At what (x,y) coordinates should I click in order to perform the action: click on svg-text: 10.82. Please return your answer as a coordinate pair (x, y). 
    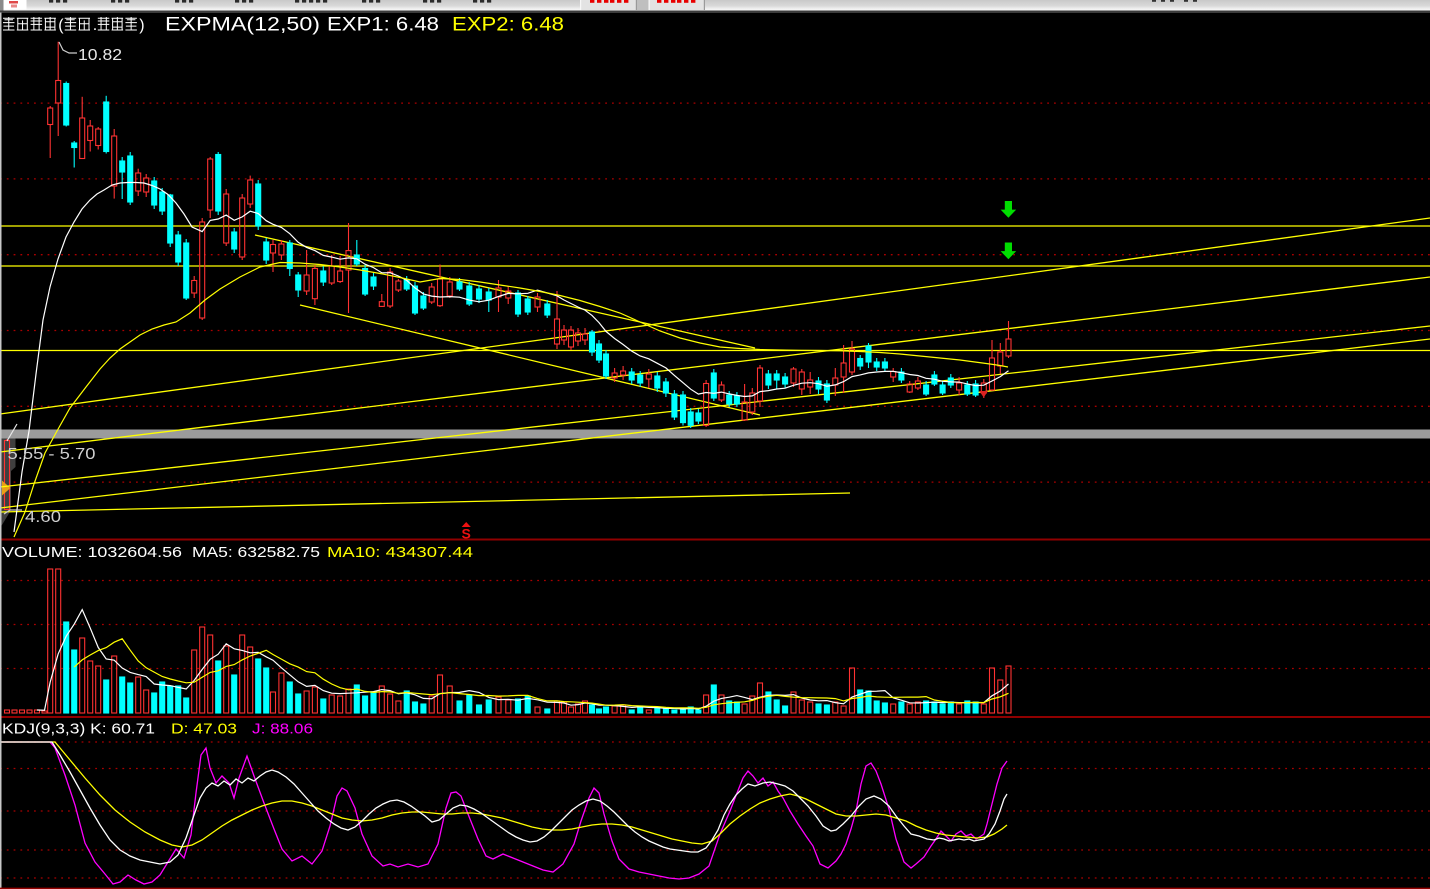
    Looking at the image, I should click on (100, 55).